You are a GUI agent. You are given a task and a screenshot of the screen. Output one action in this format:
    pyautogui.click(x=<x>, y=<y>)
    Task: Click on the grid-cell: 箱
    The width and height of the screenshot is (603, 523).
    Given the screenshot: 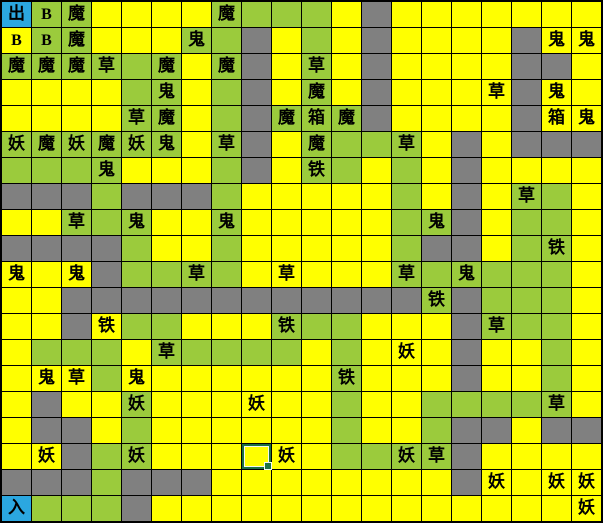 What is the action you would take?
    pyautogui.click(x=556, y=118)
    